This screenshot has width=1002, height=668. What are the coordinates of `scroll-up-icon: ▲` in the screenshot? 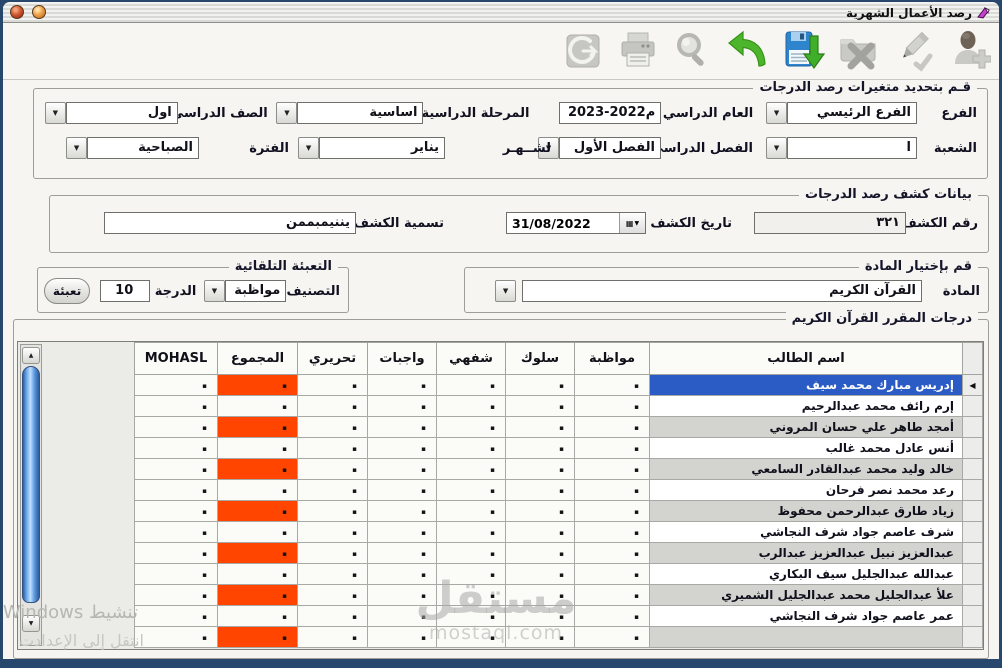 It's located at (31, 355).